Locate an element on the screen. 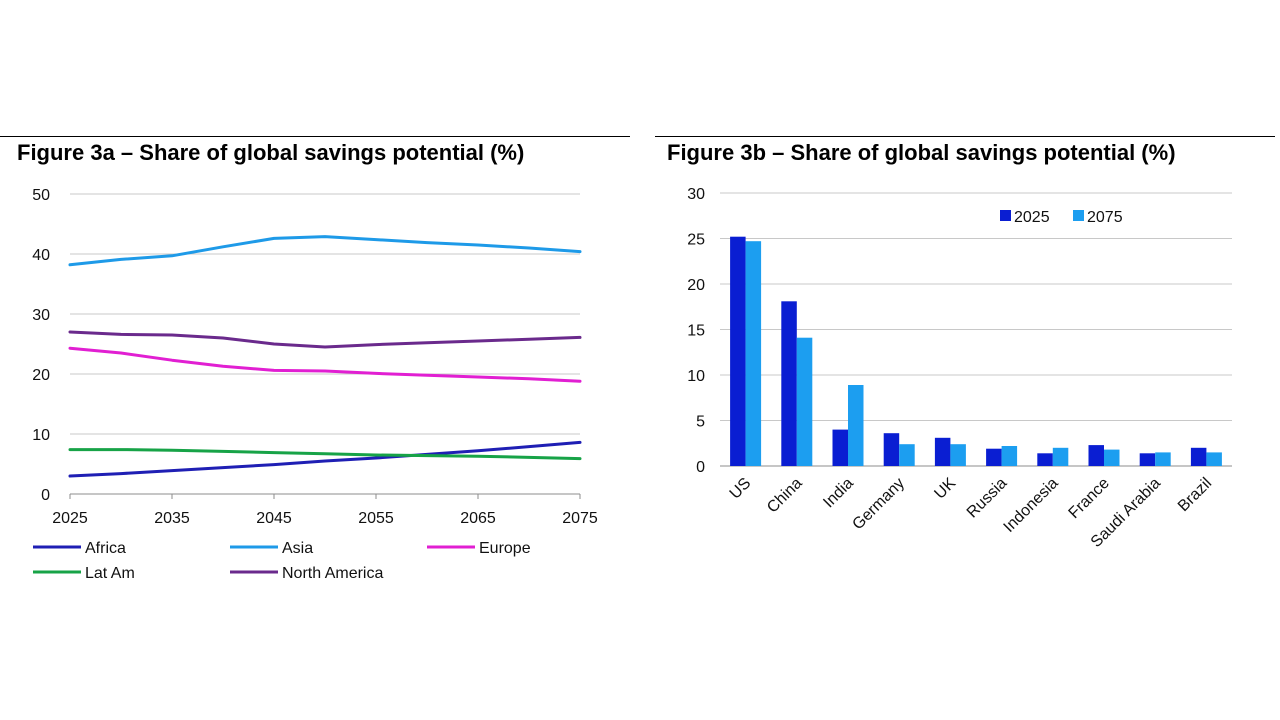 The width and height of the screenshot is (1280, 720). x-tick-label: 2035 is located at coordinates (172, 518).